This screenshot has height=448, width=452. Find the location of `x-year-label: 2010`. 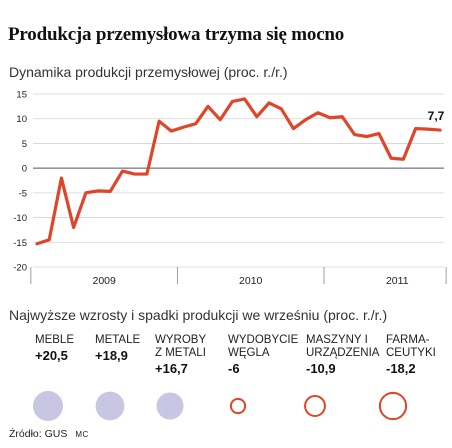

x-year-label: 2010 is located at coordinates (251, 279).